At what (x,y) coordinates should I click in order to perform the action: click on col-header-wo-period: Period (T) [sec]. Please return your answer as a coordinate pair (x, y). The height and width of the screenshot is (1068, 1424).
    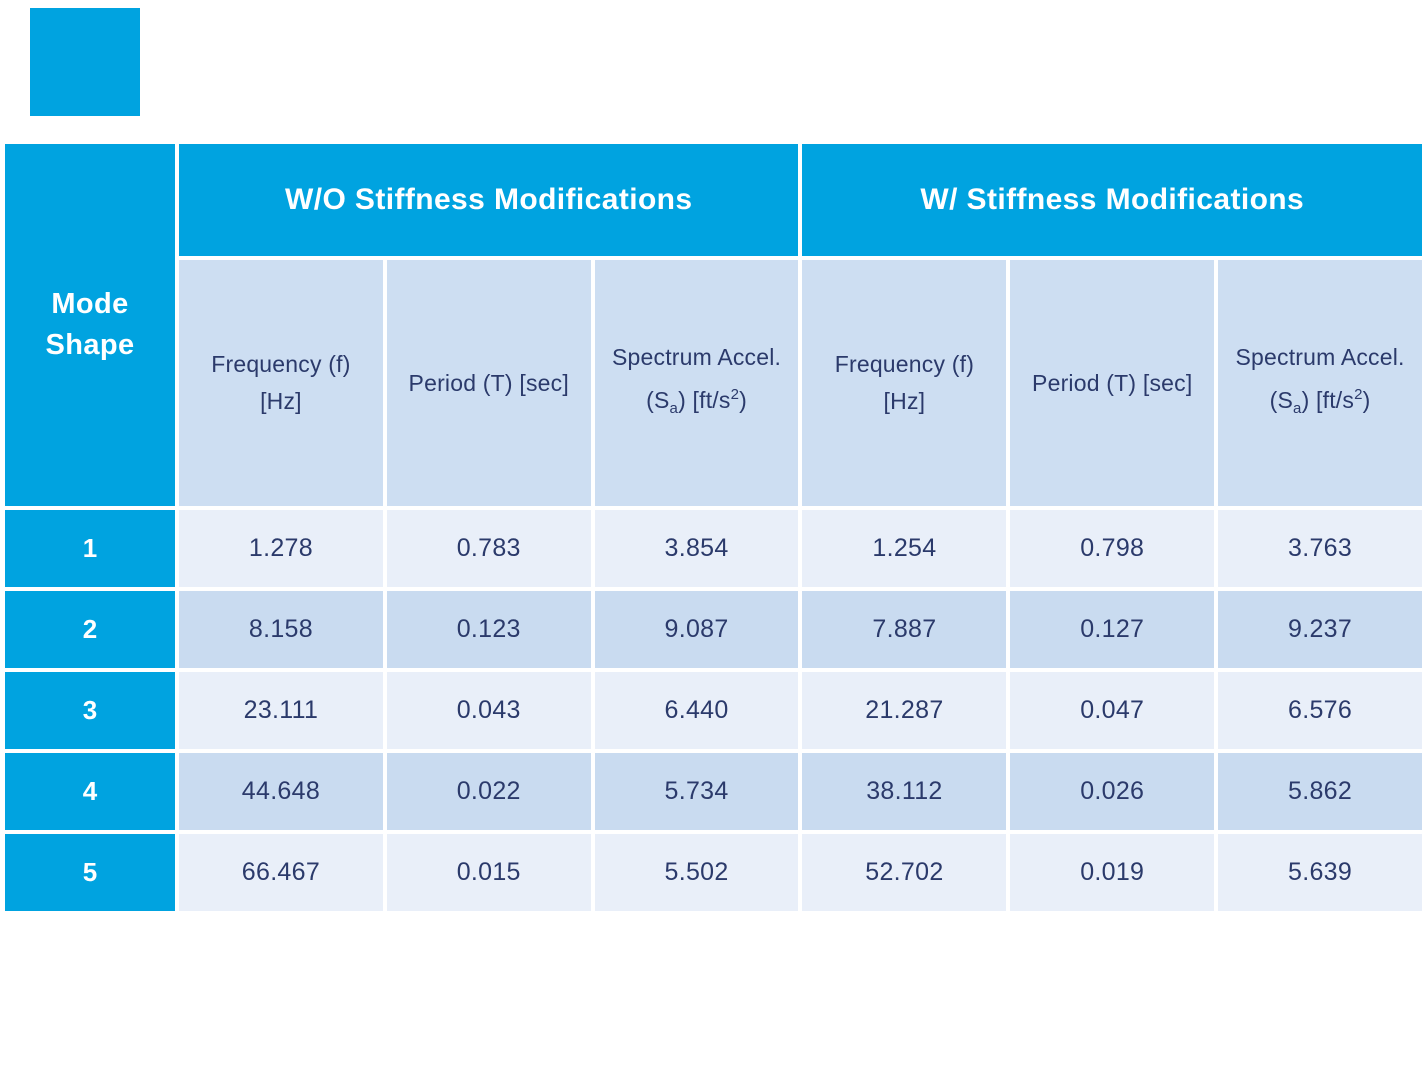
    Looking at the image, I should click on (488, 383).